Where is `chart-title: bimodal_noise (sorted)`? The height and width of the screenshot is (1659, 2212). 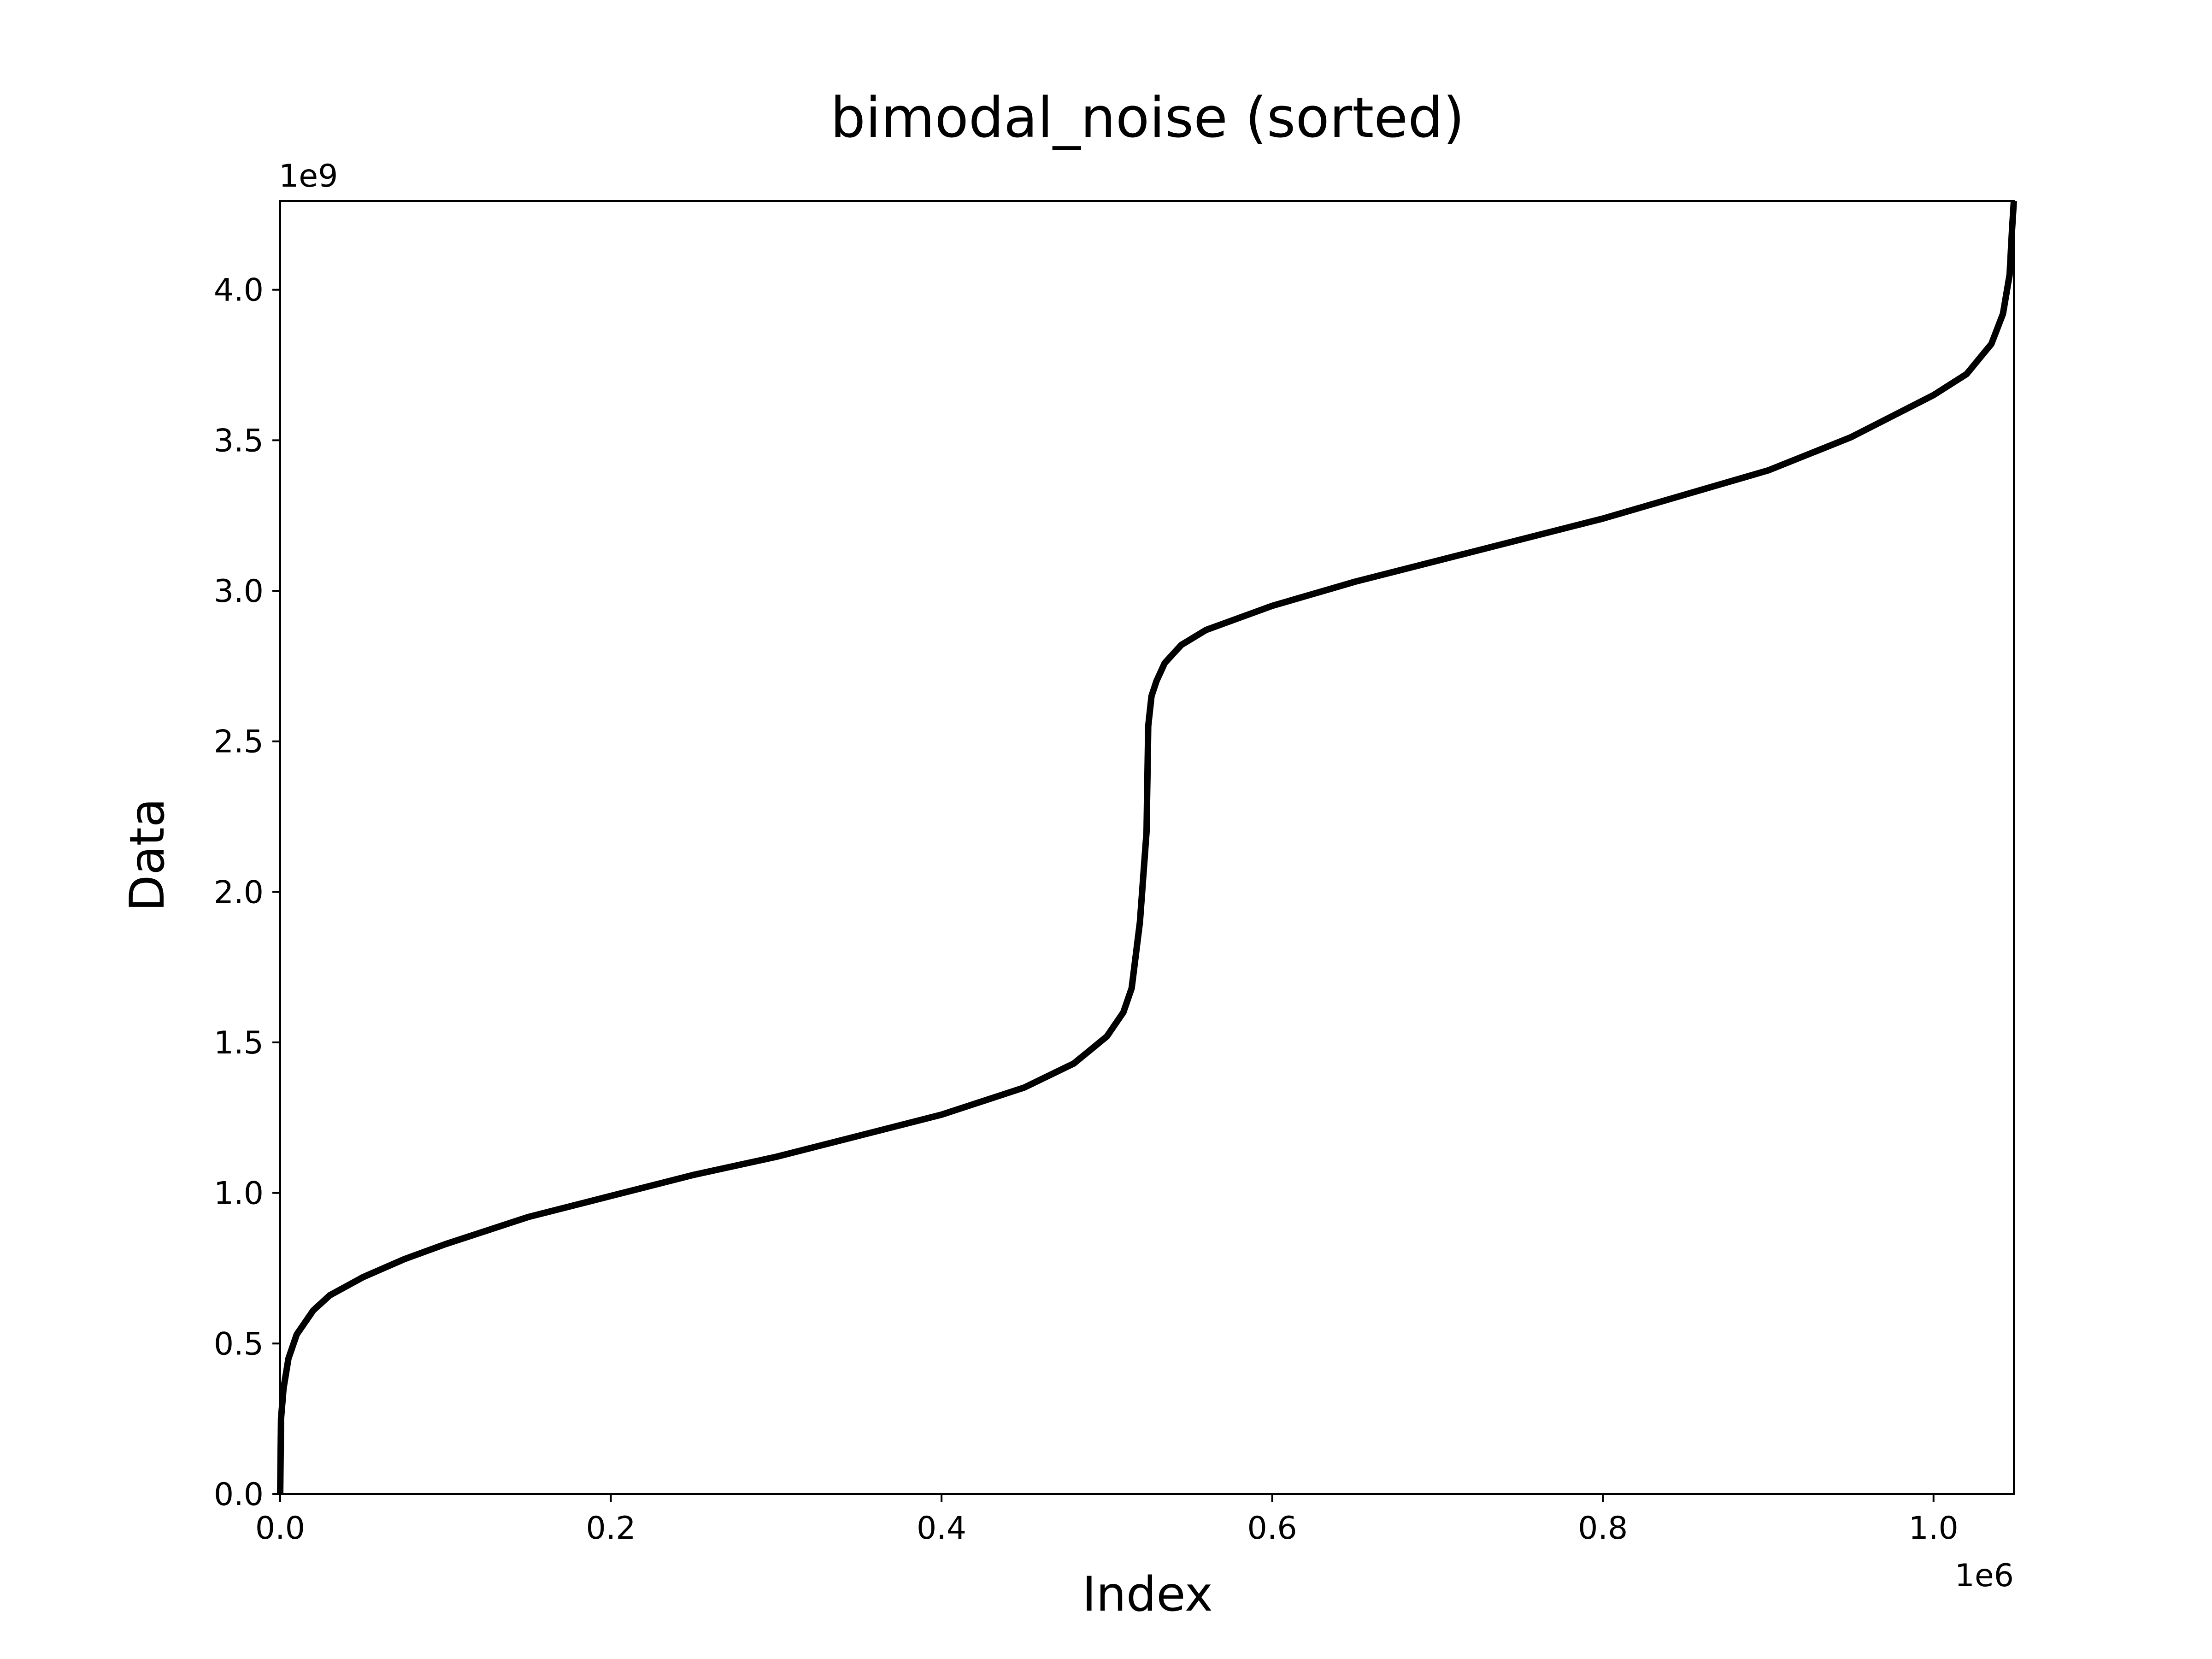
chart-title: bimodal_noise (sorted) is located at coordinates (1147, 118).